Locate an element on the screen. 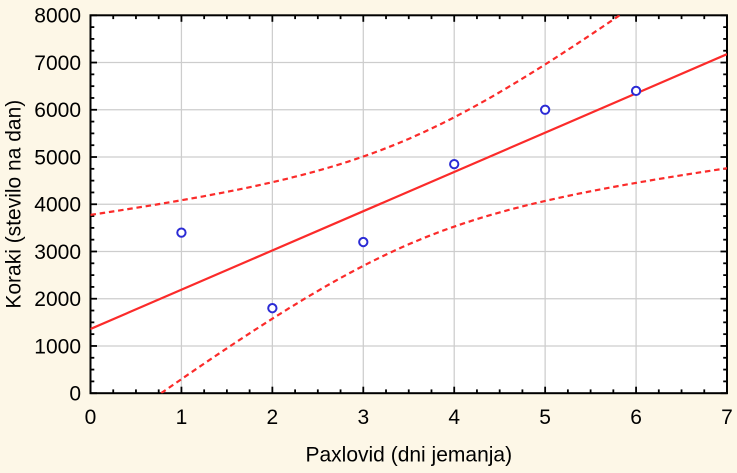 This screenshot has height=473, width=737. svg-text: Koraki (stevilo na dan) is located at coordinates (14, 204).